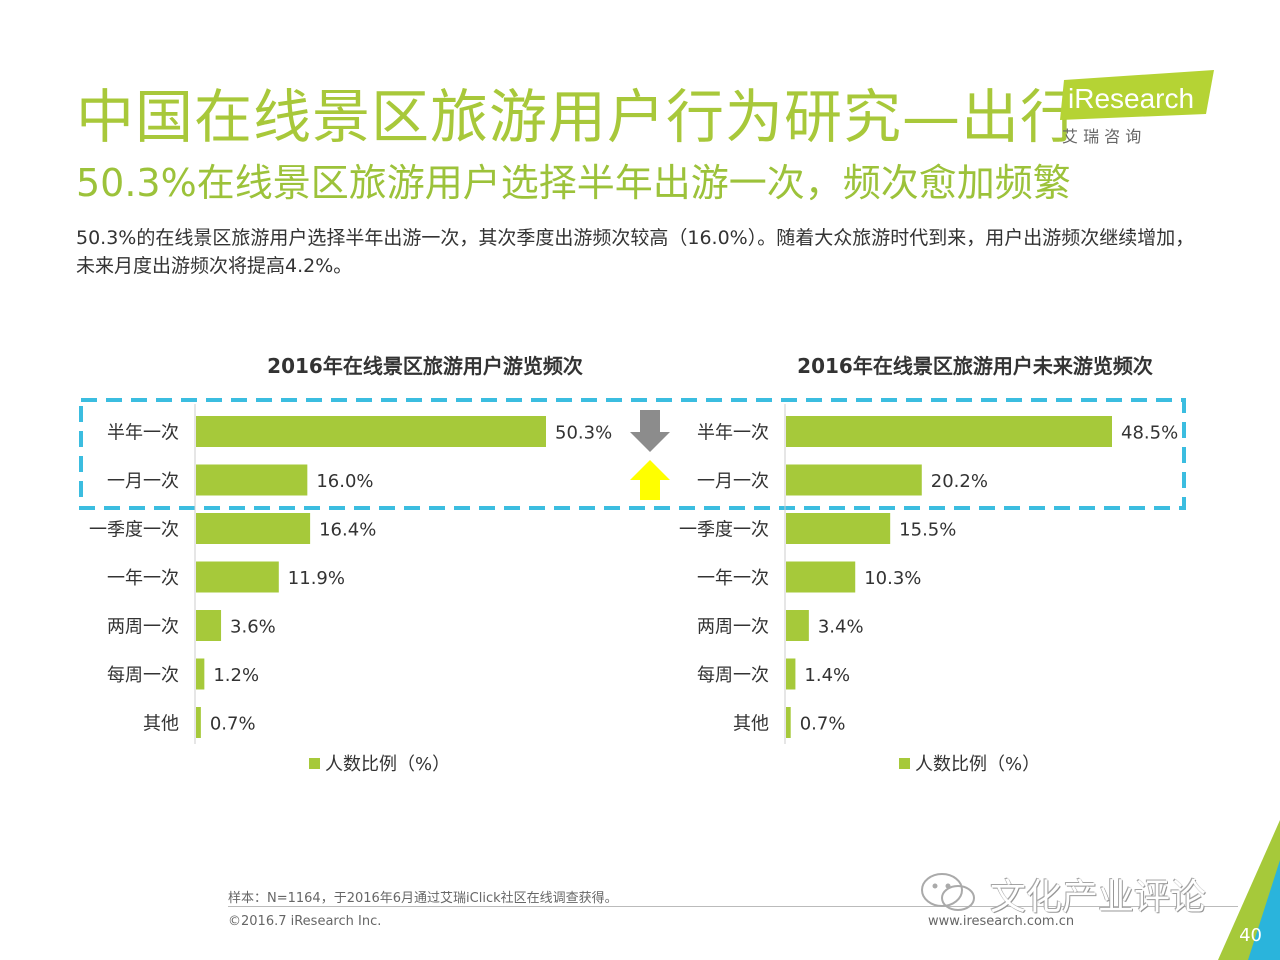 The width and height of the screenshot is (1280, 960). What do you see at coordinates (1098, 897) in the screenshot?
I see `watermark-text: 文化产业评论` at bounding box center [1098, 897].